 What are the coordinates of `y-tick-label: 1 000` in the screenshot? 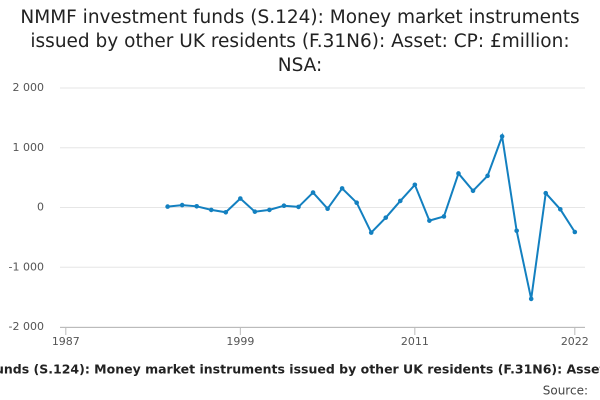 It's located at (29, 147).